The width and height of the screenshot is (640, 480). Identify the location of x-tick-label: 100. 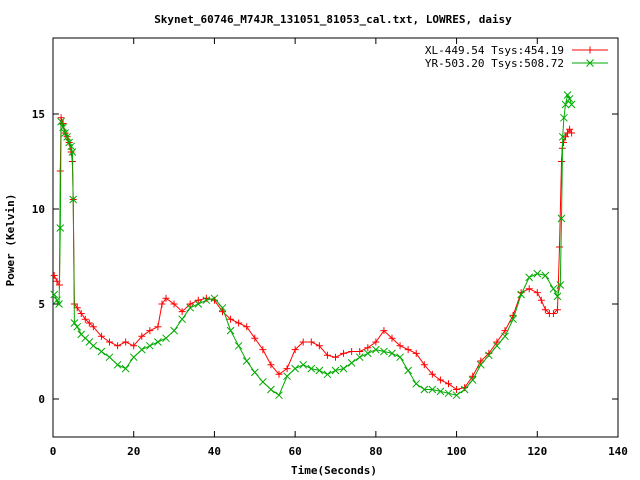
(457, 451).